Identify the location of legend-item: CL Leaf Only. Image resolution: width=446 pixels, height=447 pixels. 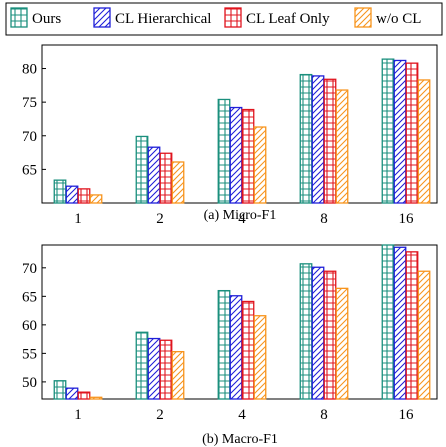
(277, 17).